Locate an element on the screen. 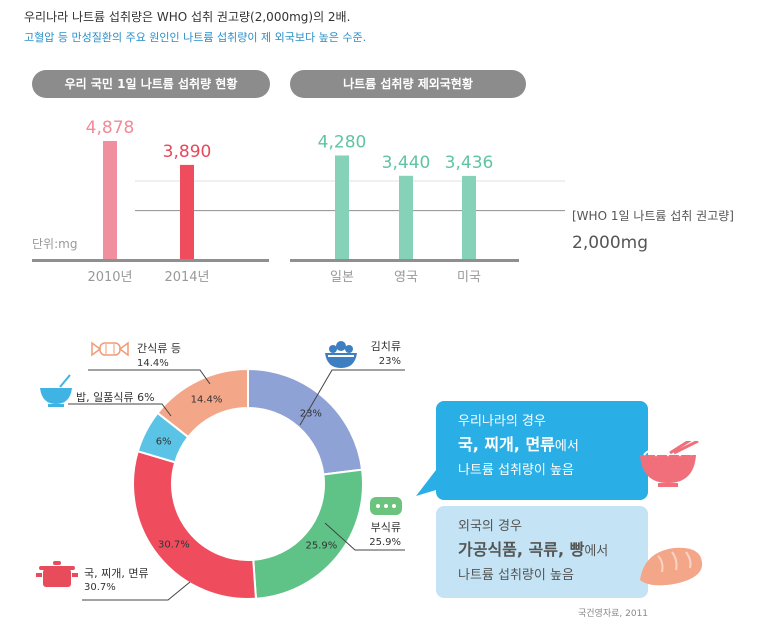 The width and height of the screenshot is (780, 630). foreign-category-label-1: 일본 is located at coordinates (342, 277).